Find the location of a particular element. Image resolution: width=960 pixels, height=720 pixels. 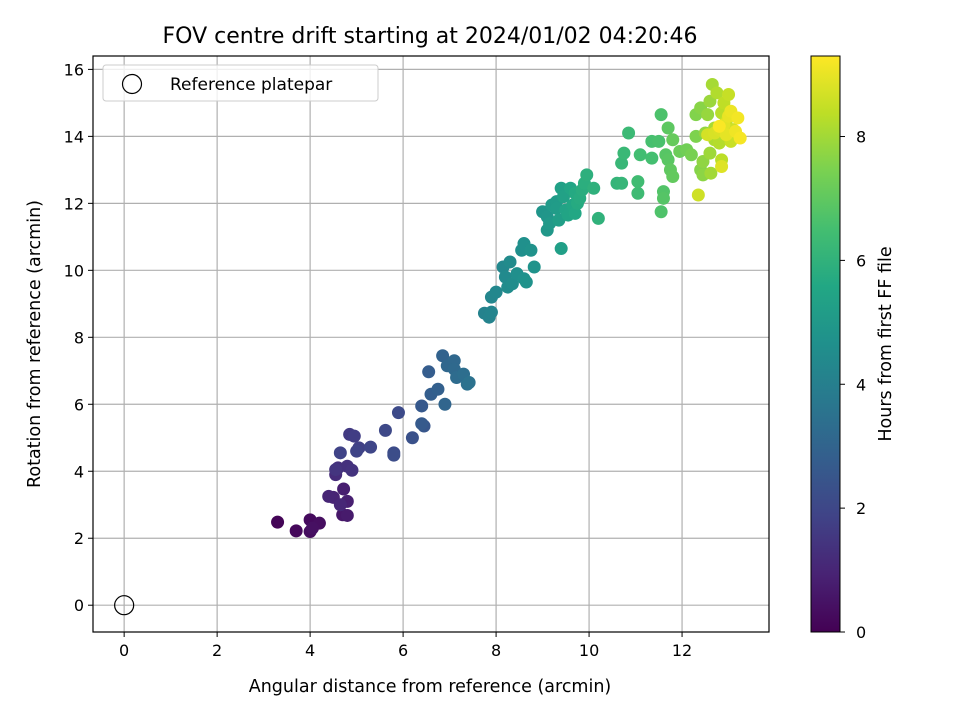

y-tick-label: 0 is located at coordinates (79, 605).